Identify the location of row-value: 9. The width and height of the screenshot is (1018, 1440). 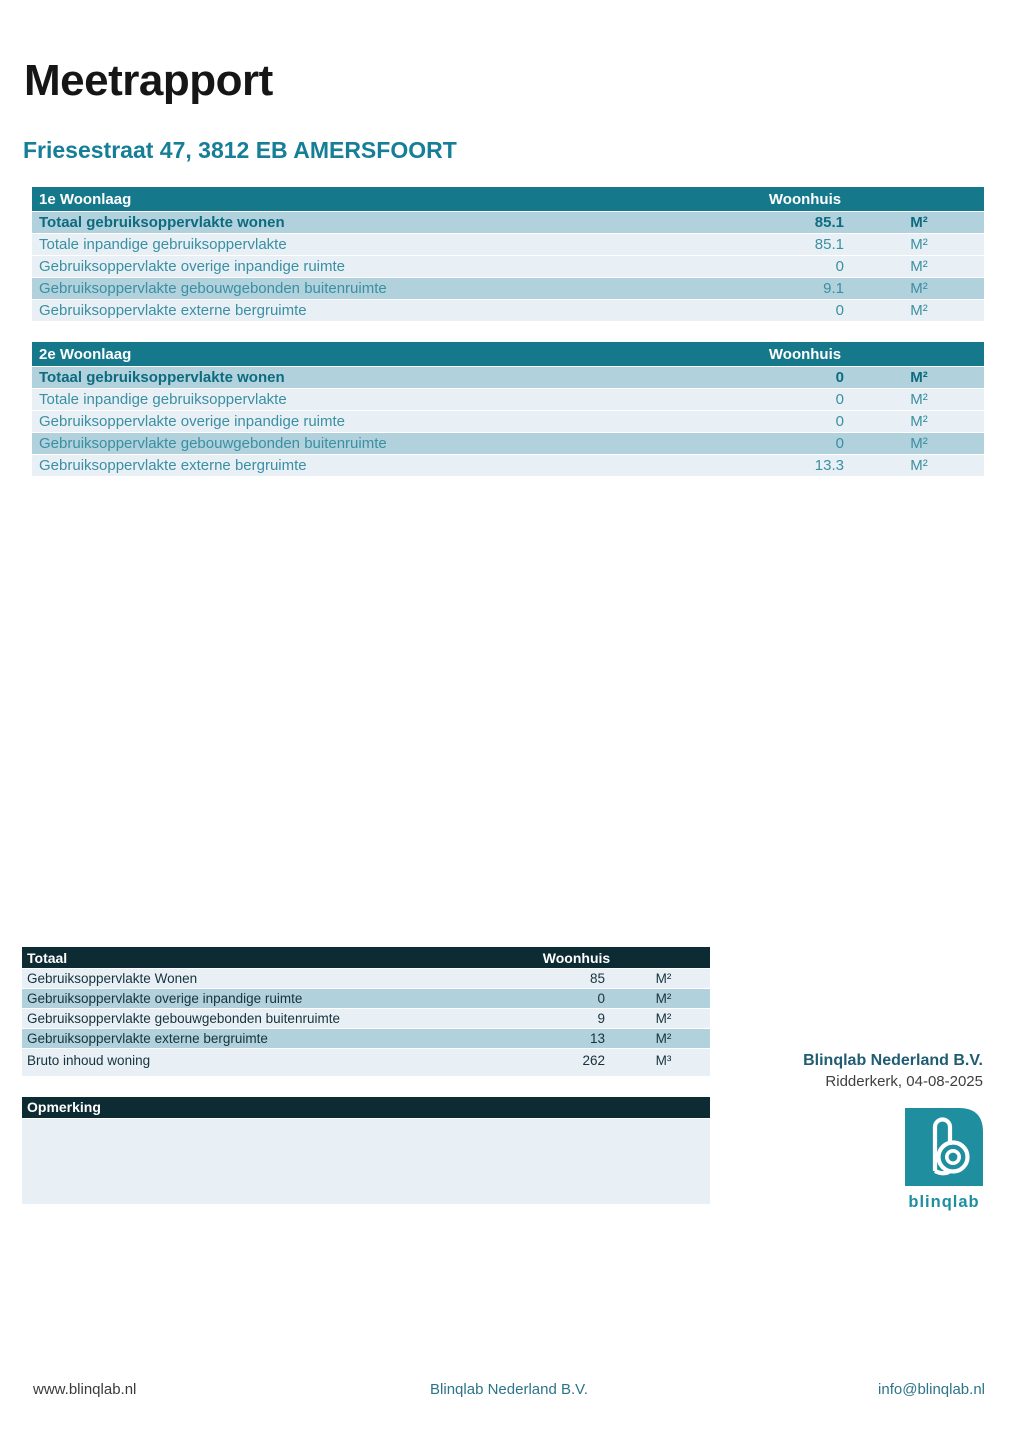
(601, 1018).